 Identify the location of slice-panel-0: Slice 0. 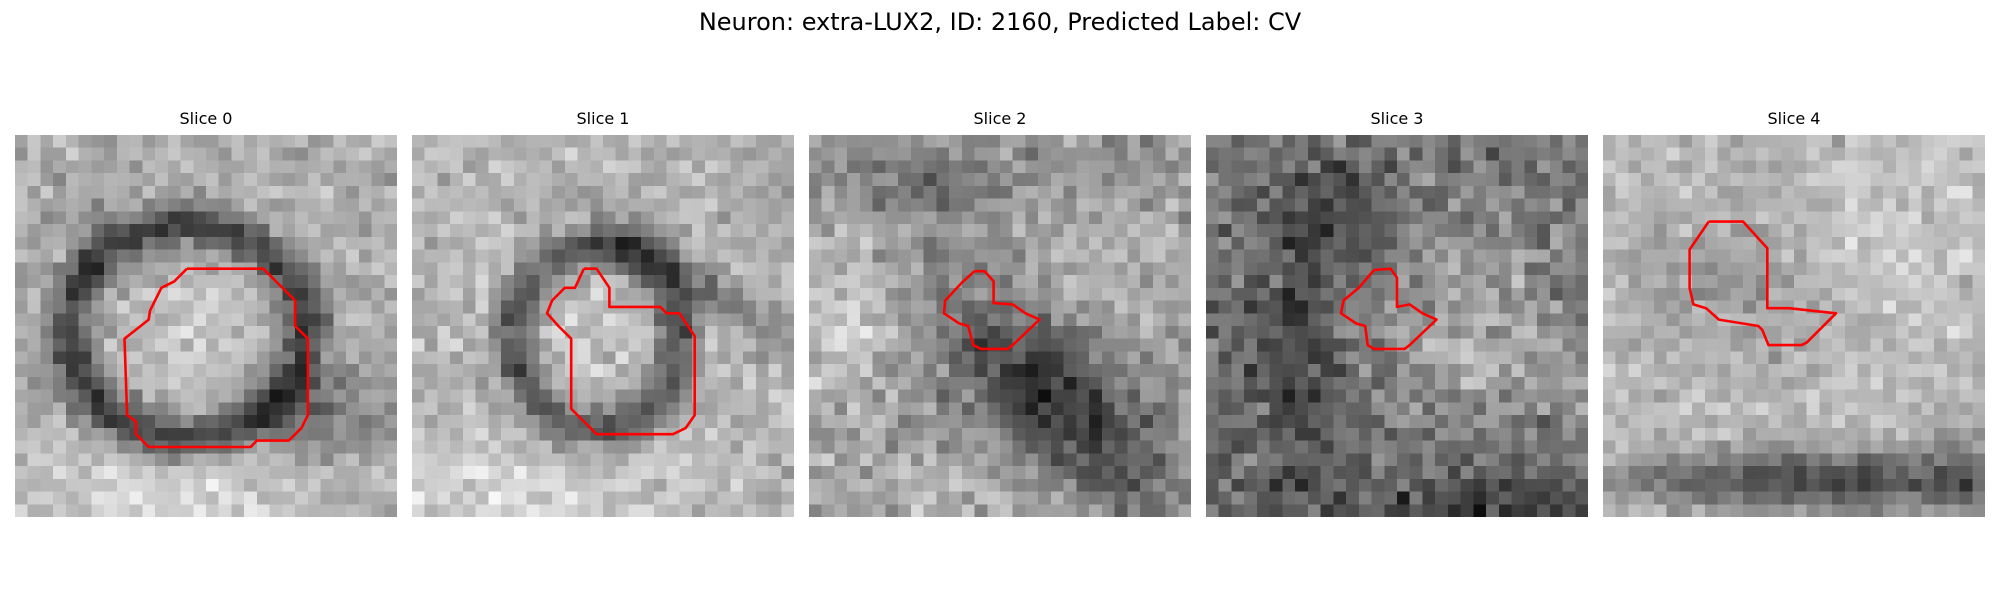
(206, 313).